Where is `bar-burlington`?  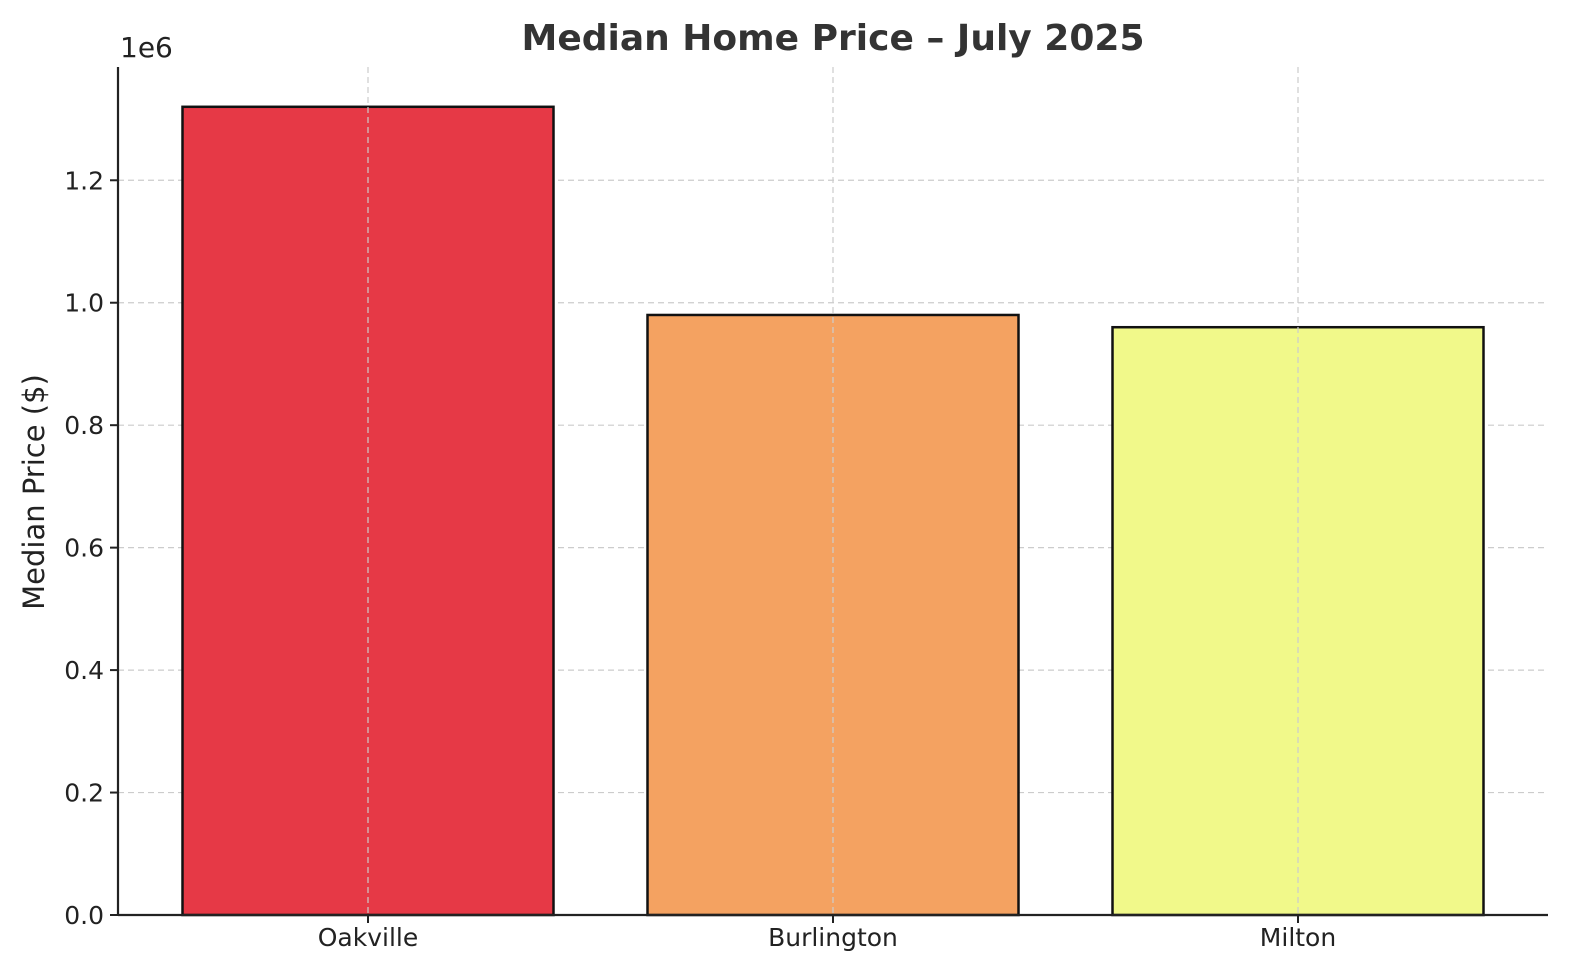 bar-burlington is located at coordinates (833, 615).